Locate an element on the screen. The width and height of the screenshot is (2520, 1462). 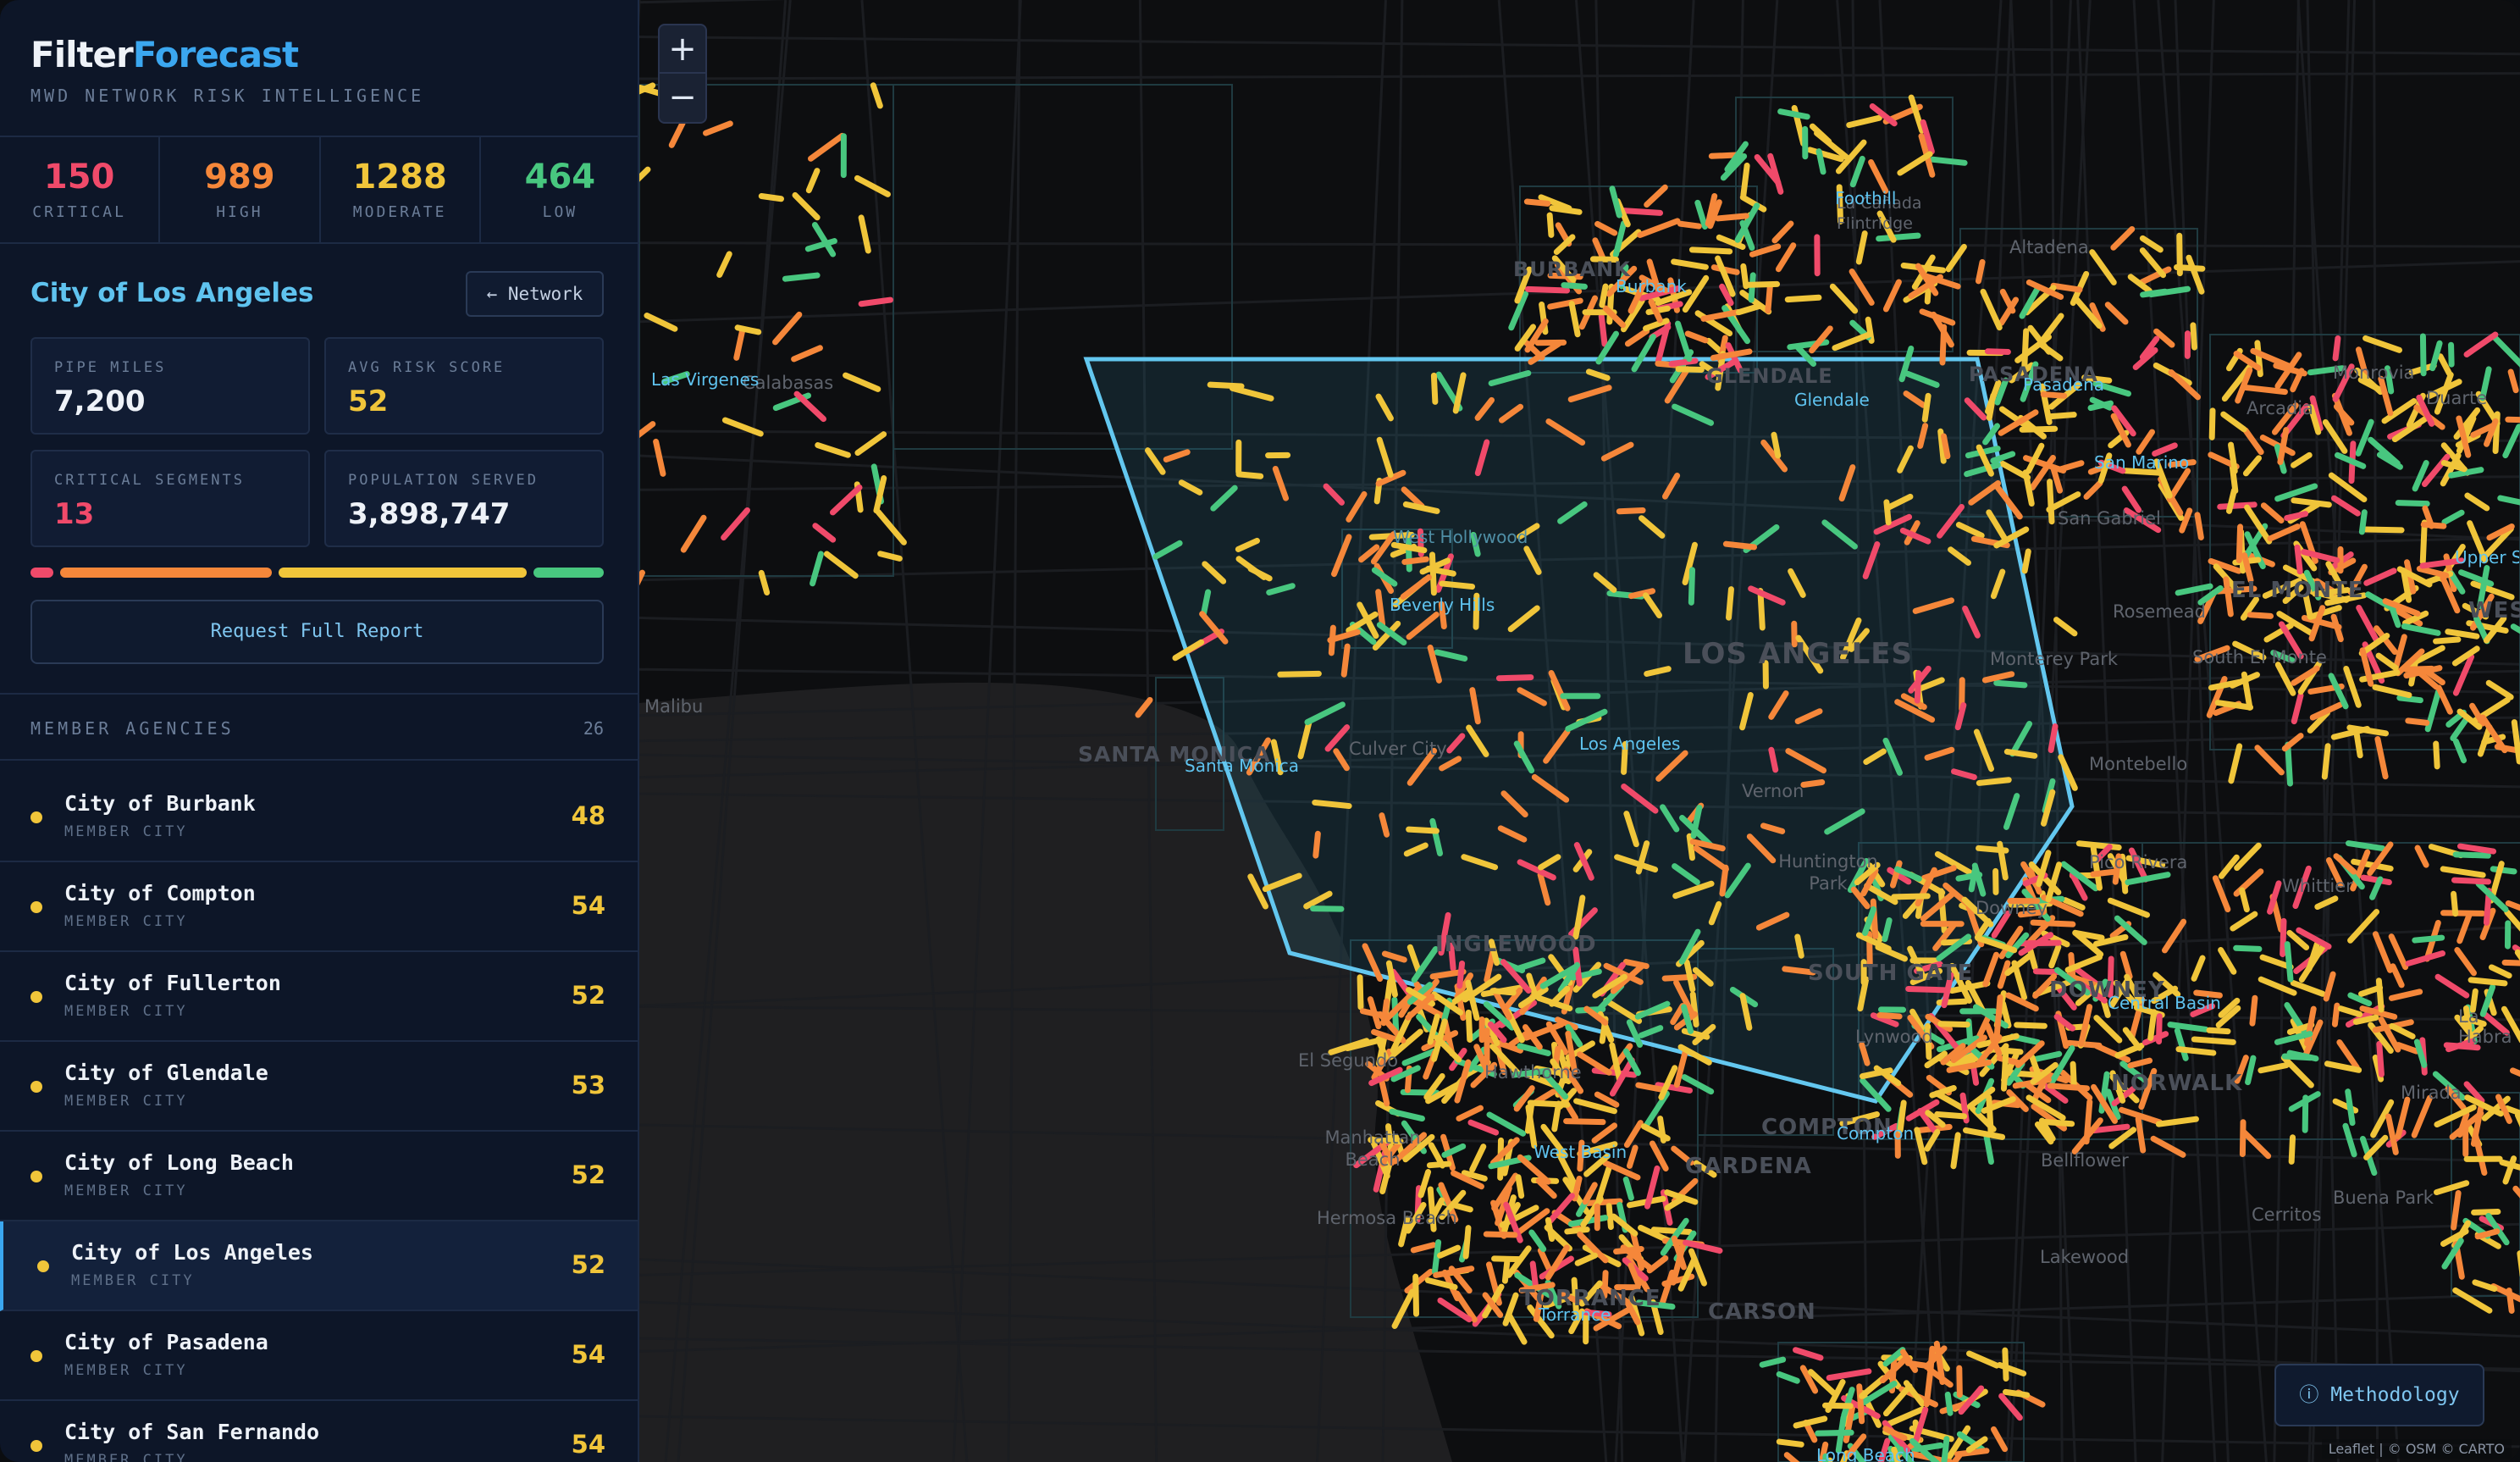
zoom-in-button: + is located at coordinates (682, 49).